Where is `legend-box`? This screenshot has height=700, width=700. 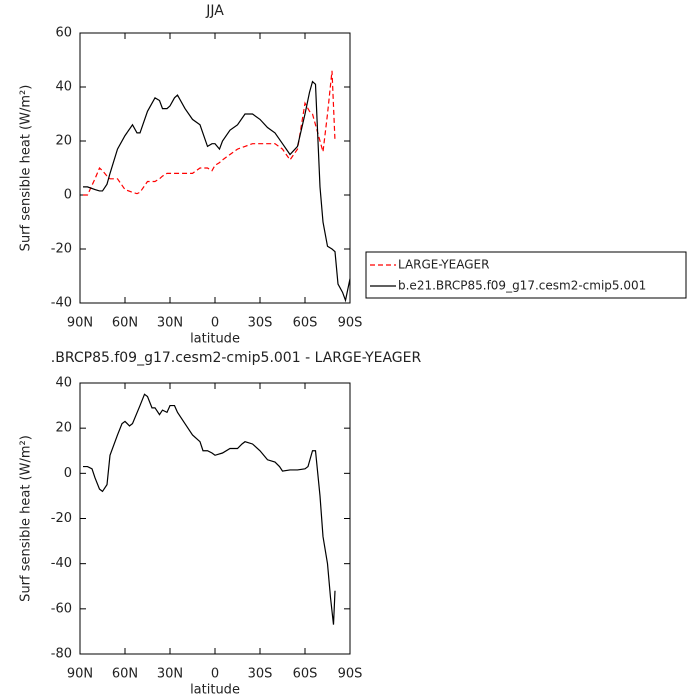 legend-box is located at coordinates (526, 275).